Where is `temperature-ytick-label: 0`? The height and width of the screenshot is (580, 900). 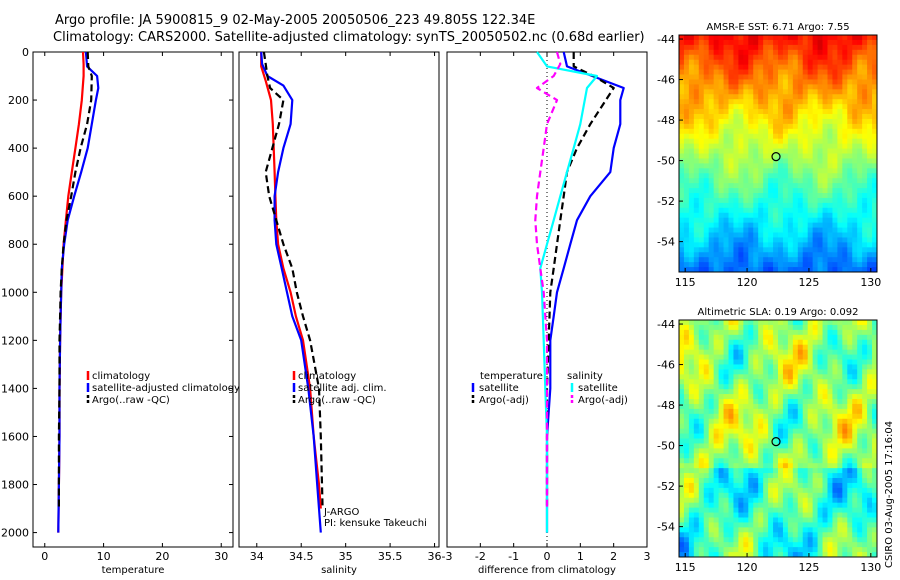
temperature-ytick-label: 0 is located at coordinates (25, 52).